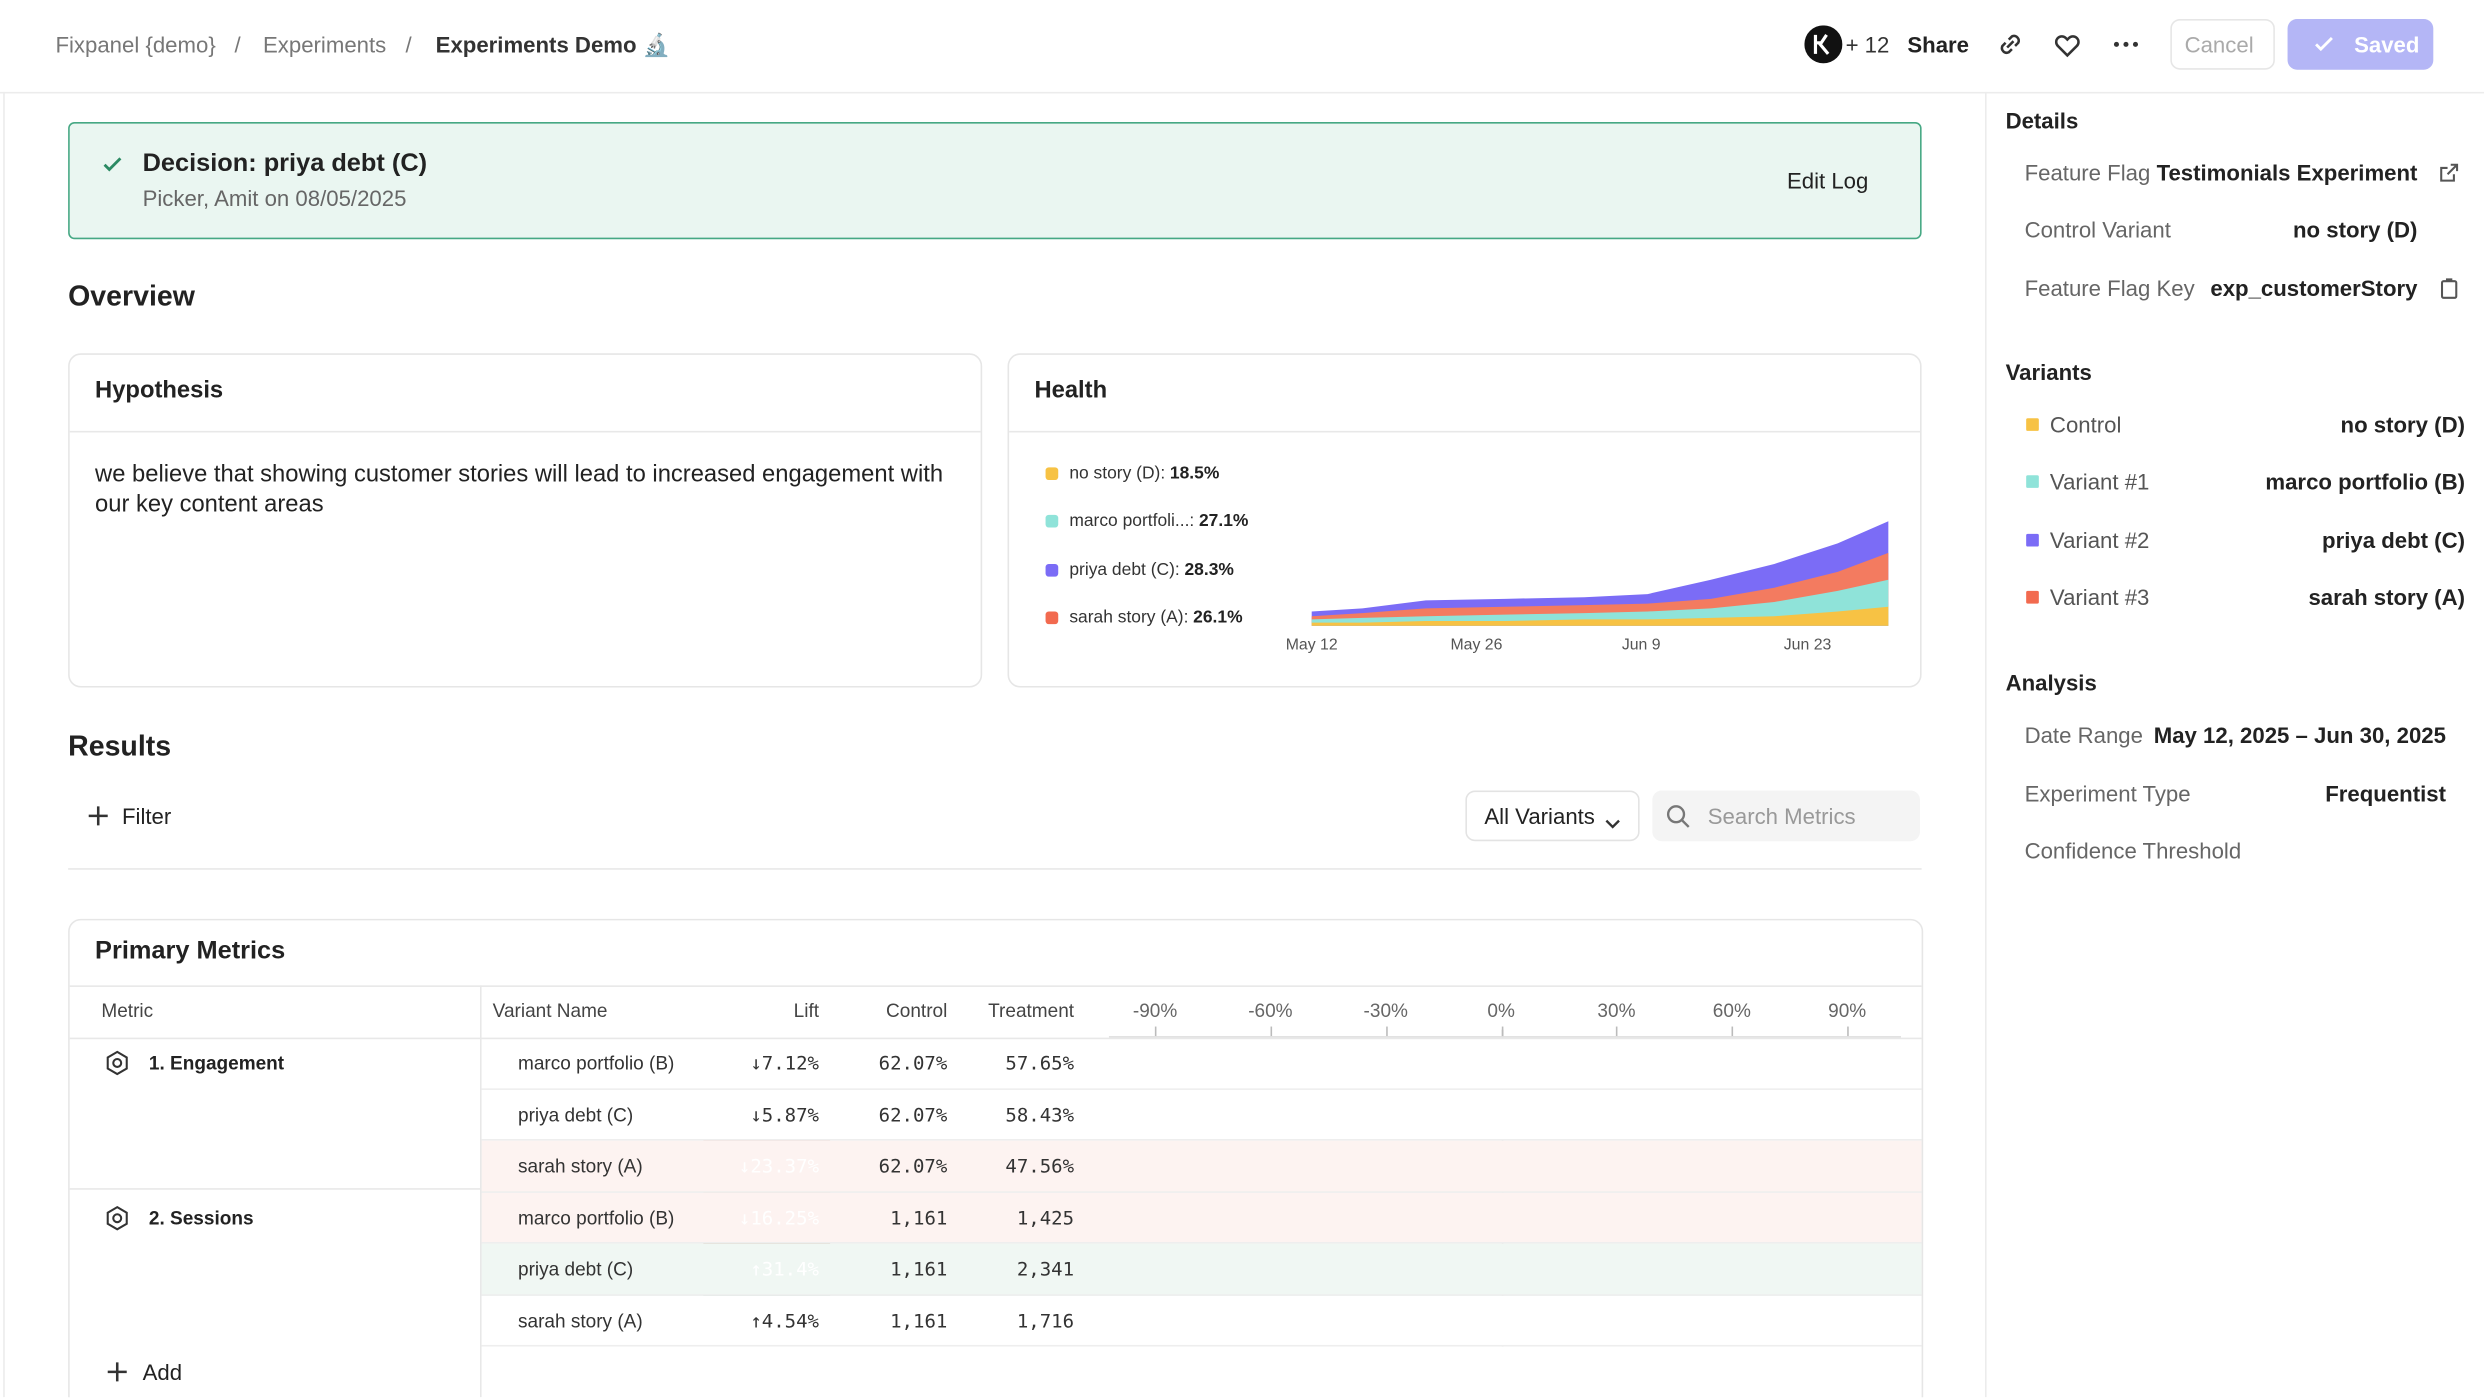 This screenshot has width=2484, height=1398. Describe the element at coordinates (995, 1038) in the screenshot. I see `header-divider` at that location.